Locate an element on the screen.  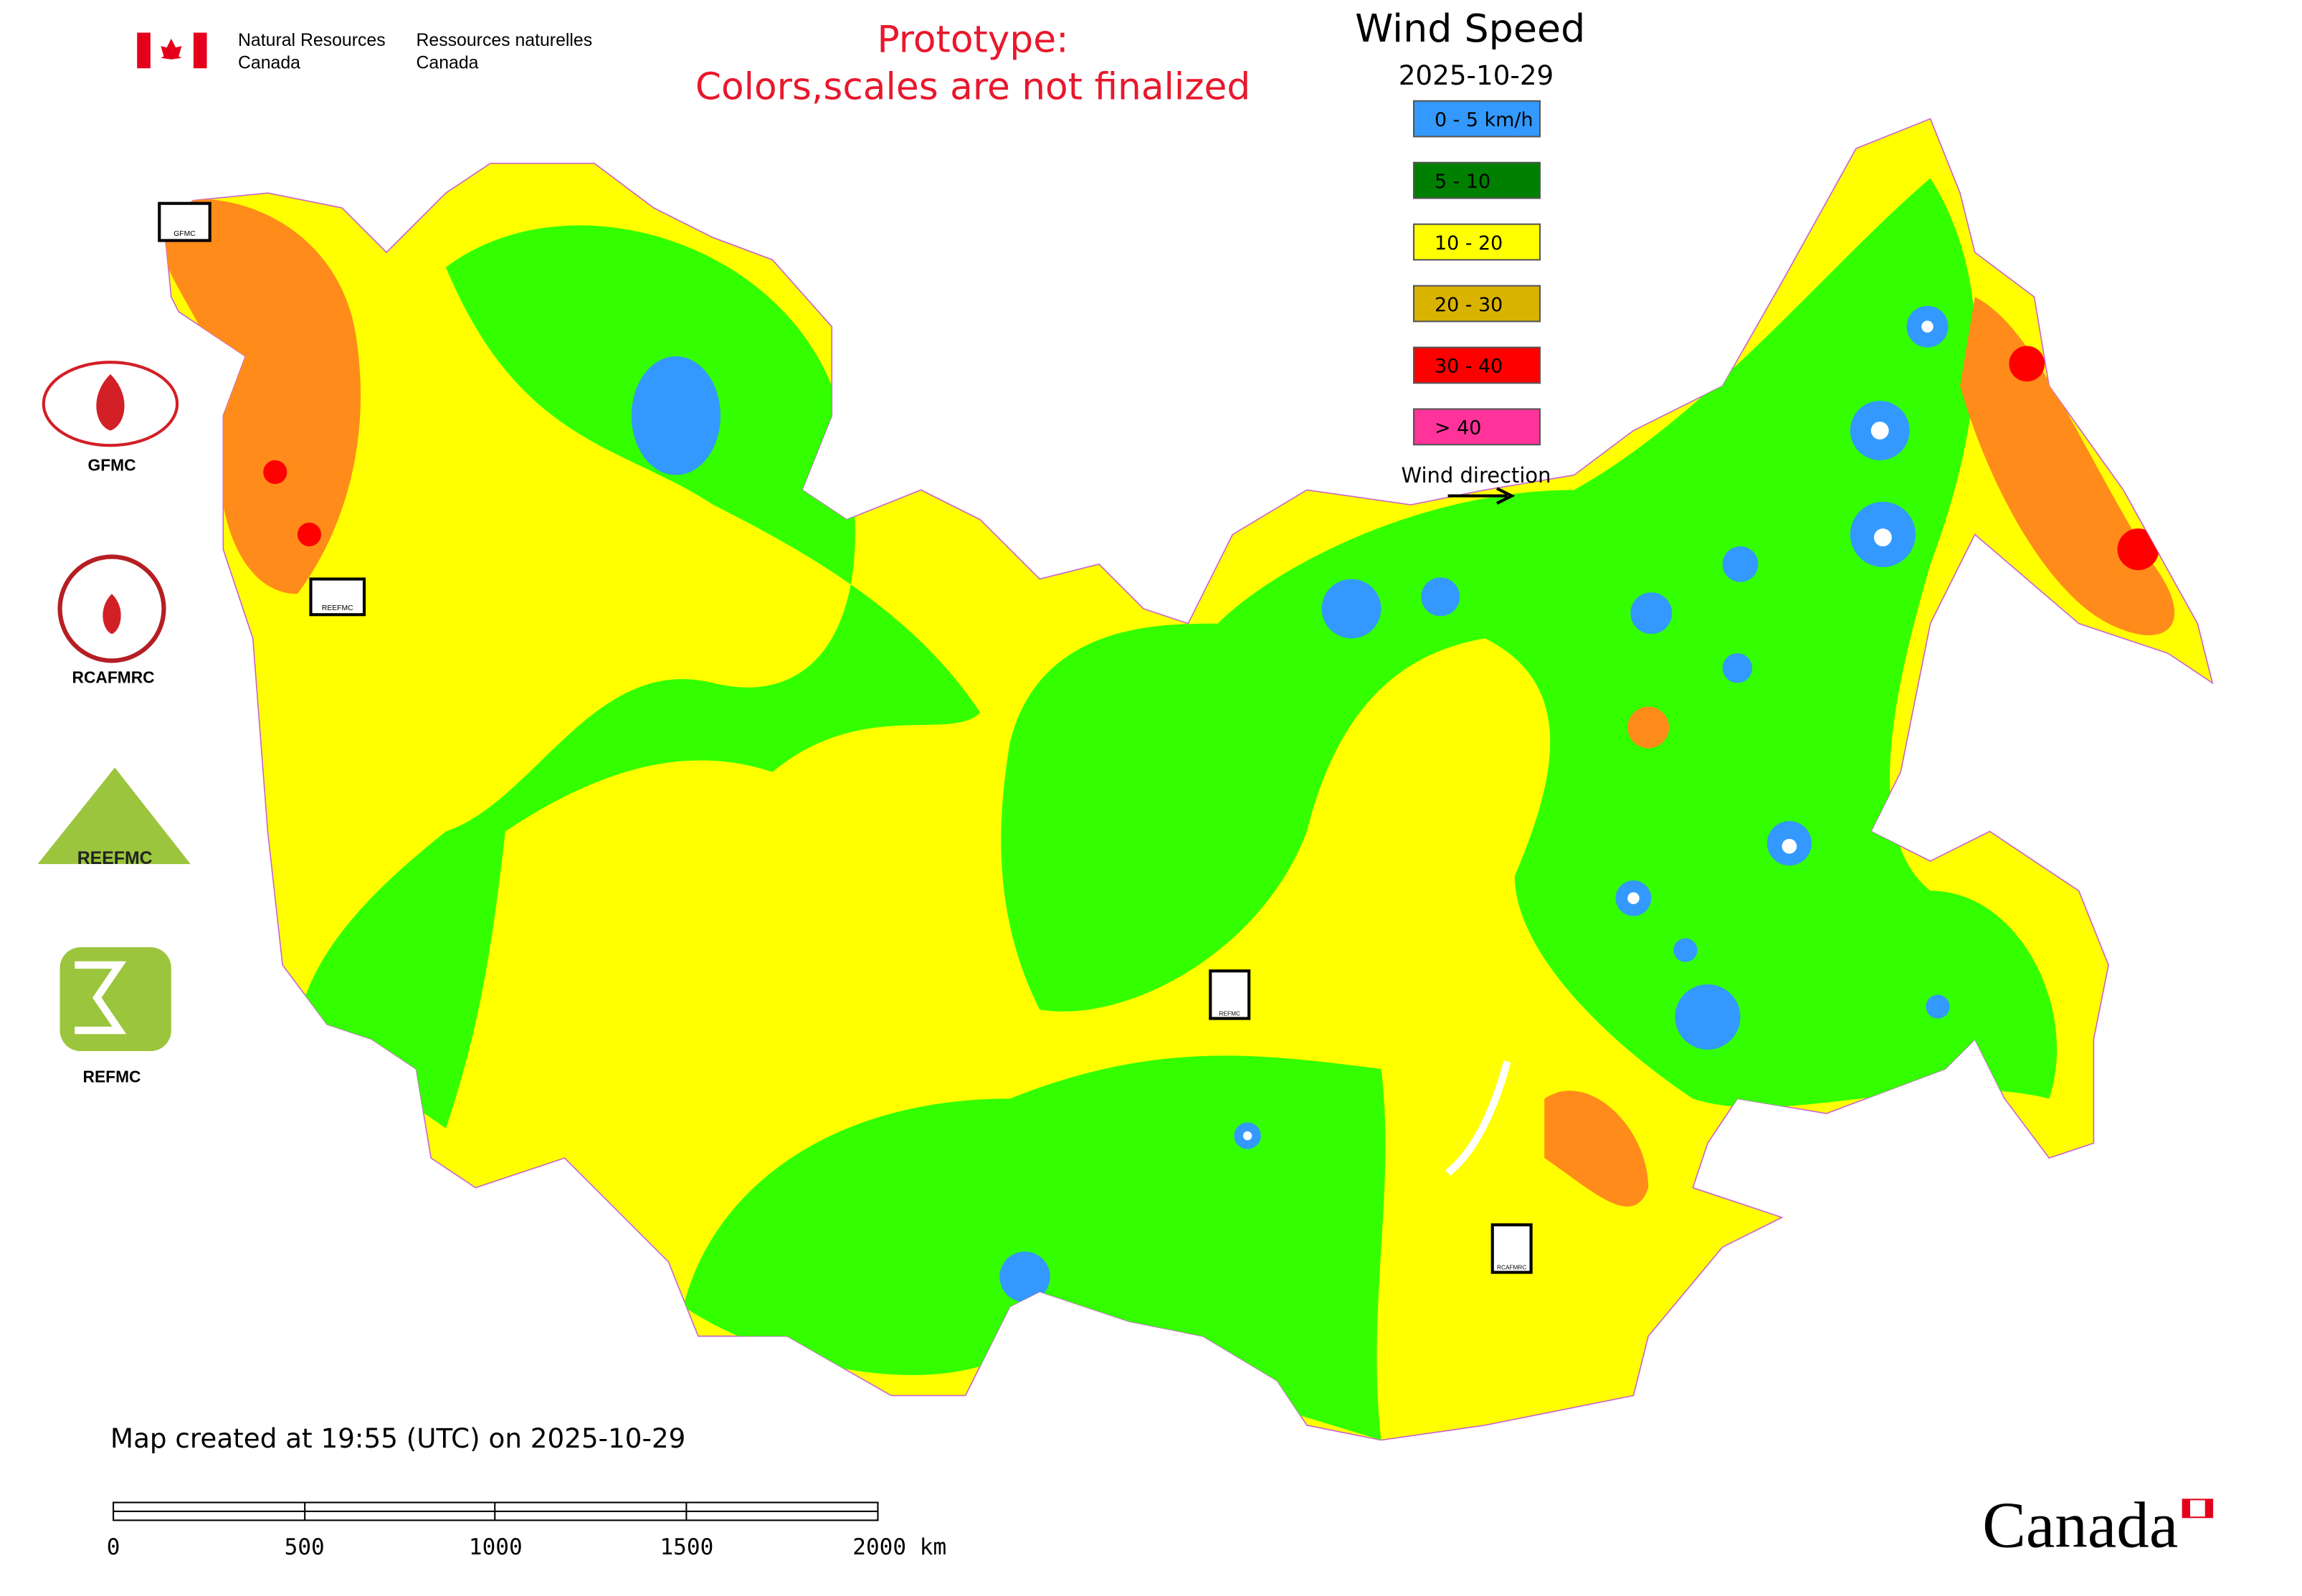
scale-bar: 0 500 1000 1500 2000 km is located at coordinates (526, 1530).